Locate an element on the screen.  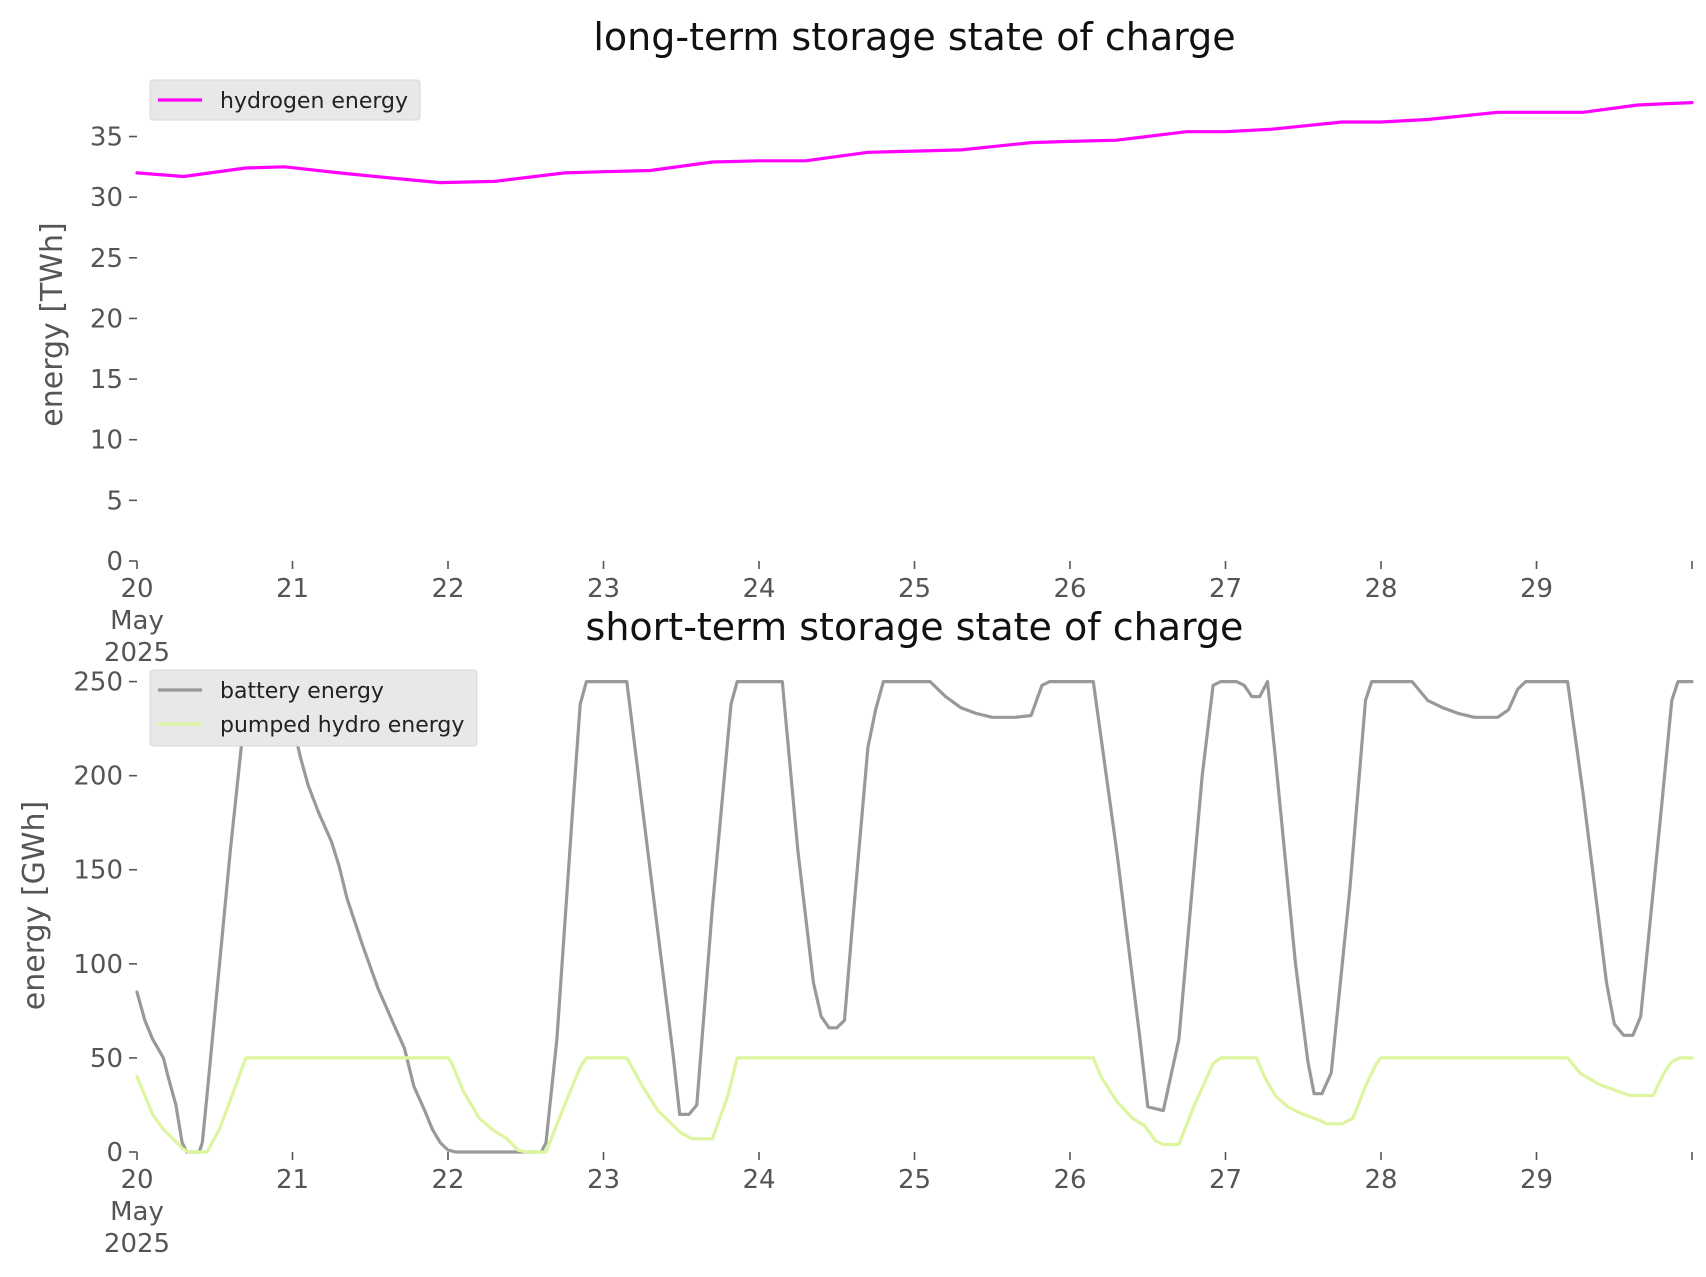
legend: battery energy pumped hydro energy is located at coordinates (313, 708).